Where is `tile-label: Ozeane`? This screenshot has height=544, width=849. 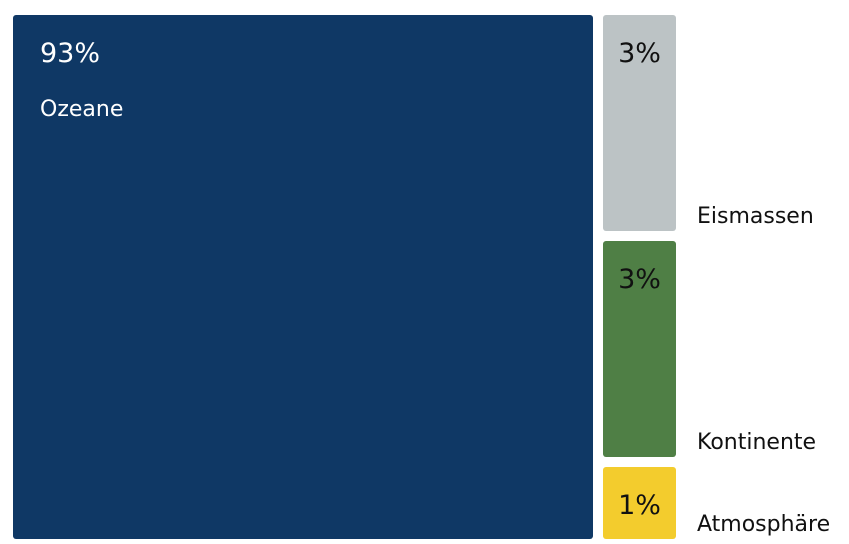 tile-label: Ozeane is located at coordinates (81, 109).